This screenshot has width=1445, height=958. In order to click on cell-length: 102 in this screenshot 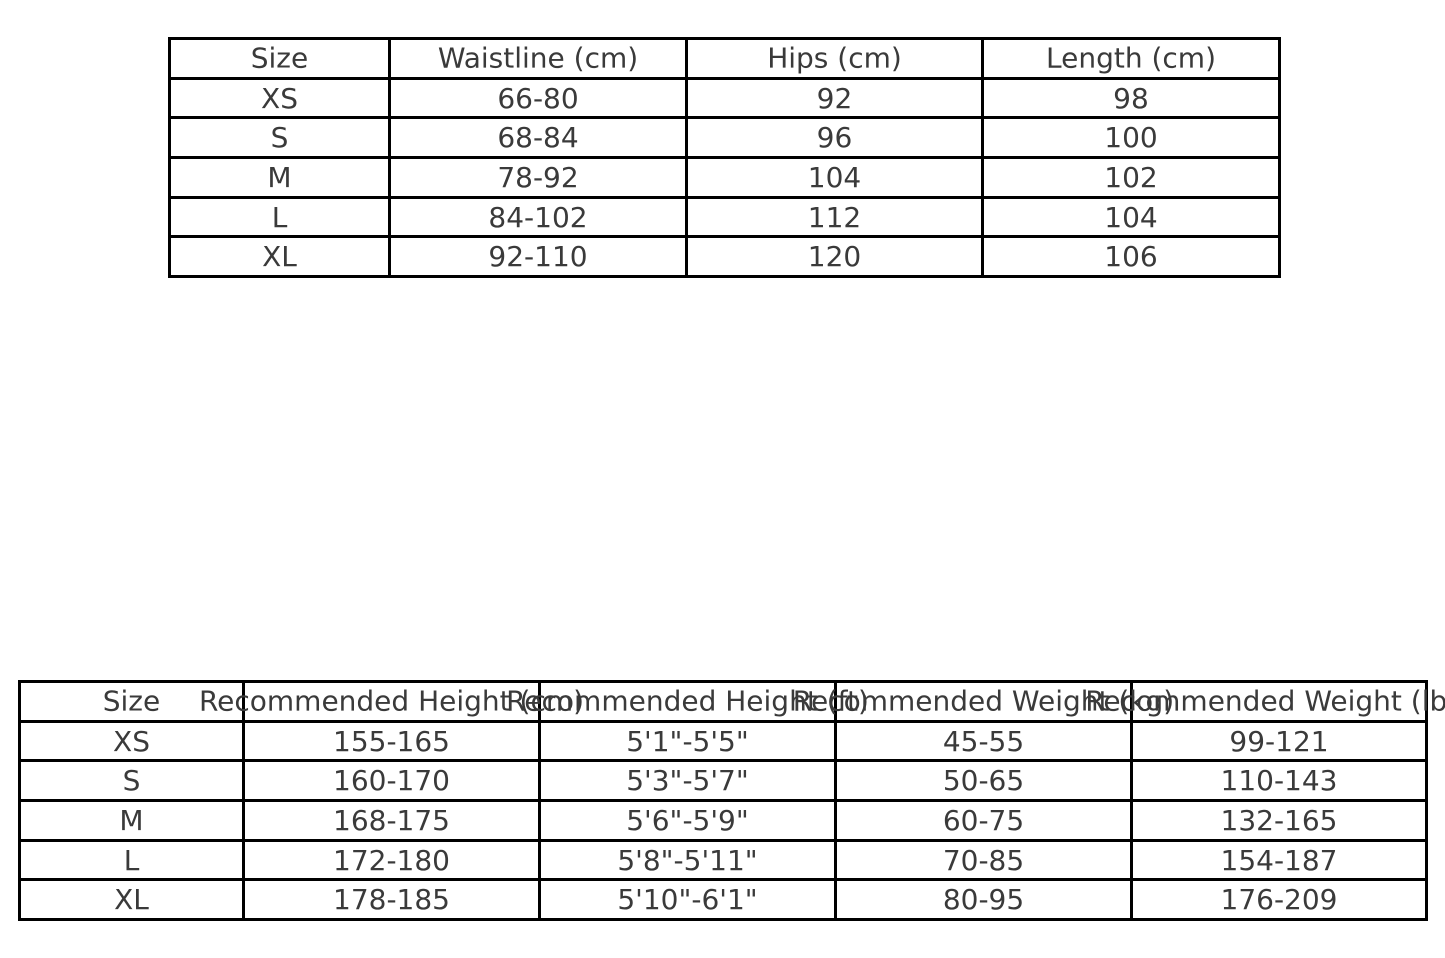, I will do `click(1131, 177)`.